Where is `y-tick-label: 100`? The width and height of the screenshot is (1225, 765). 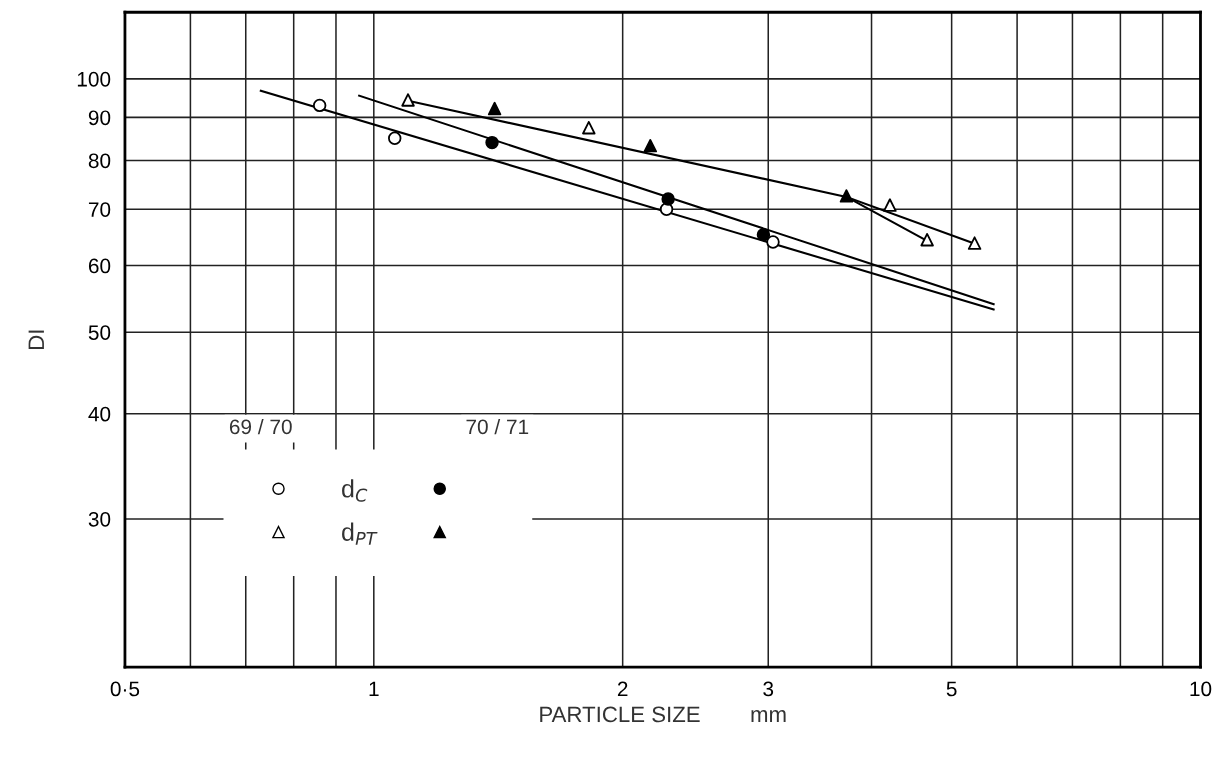
y-tick-label: 100 is located at coordinates (94, 79).